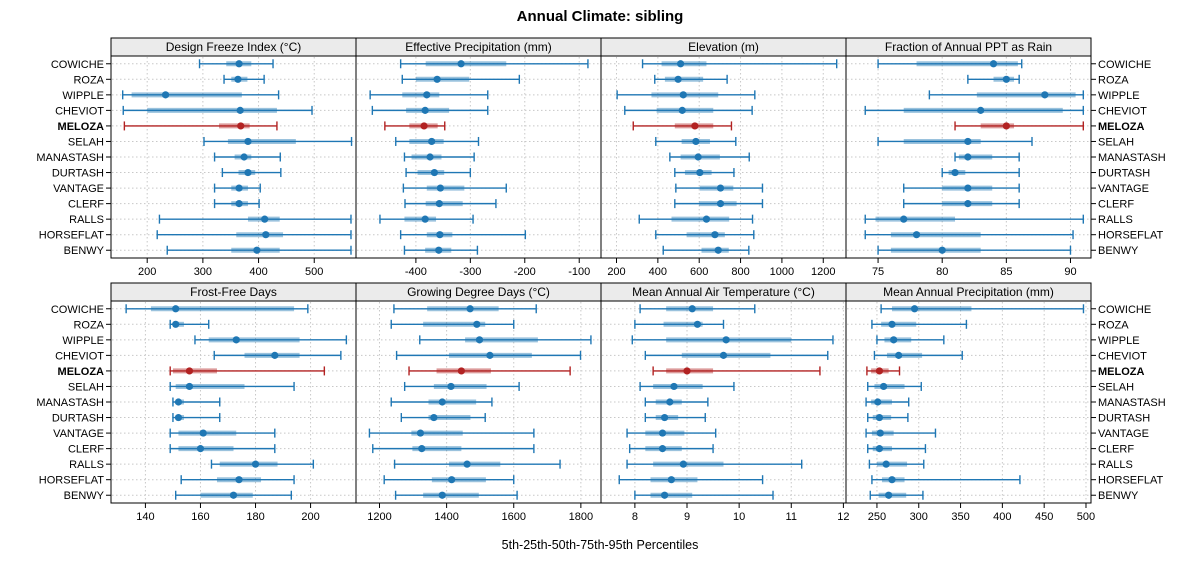 The image size is (1200, 575). I want to click on panel-title-mean-annual-precipitation-mm: Mean Annual Precipitation (mm), so click(968, 292).